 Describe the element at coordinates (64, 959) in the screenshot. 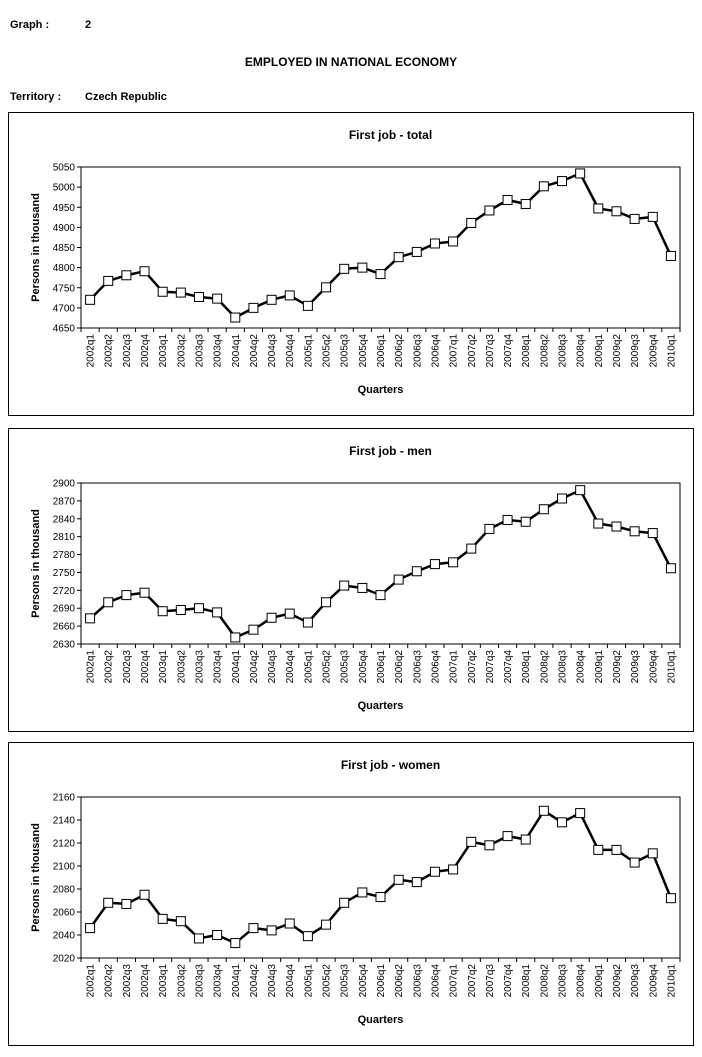

I see `y-tick-label: 2020` at that location.